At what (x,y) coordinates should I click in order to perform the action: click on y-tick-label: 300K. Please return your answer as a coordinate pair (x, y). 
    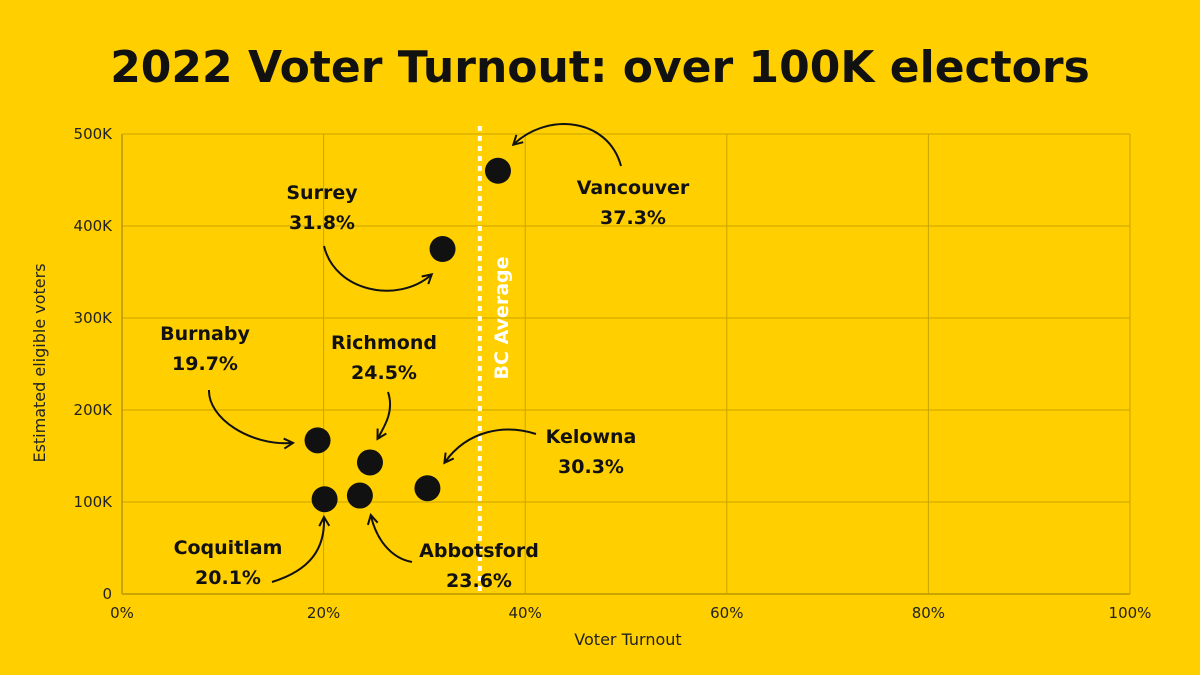
    Looking at the image, I should click on (94, 318).